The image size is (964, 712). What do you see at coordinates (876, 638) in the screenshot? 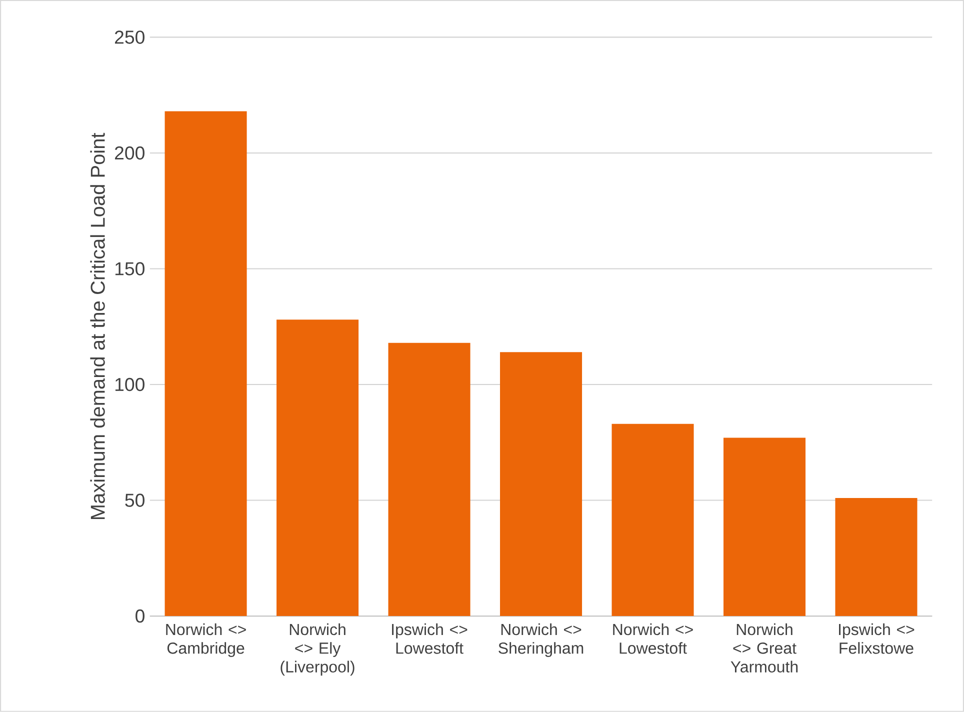
I see `x-tick-label: Ipswich <> Felixstowe` at bounding box center [876, 638].